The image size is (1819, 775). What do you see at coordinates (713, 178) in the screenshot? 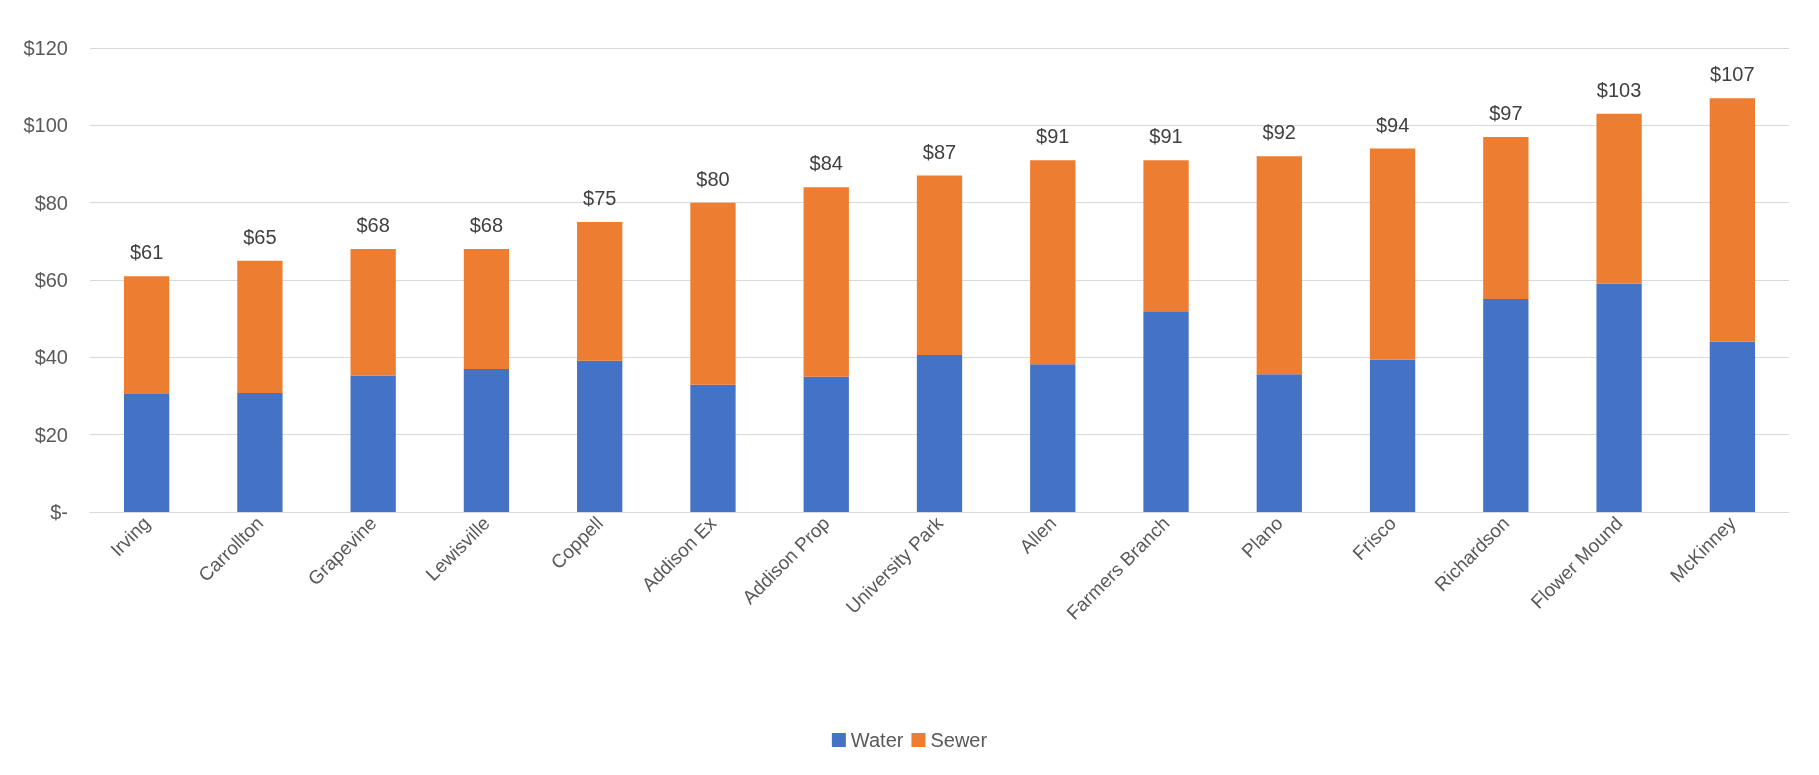
I see `total-label: $80` at bounding box center [713, 178].